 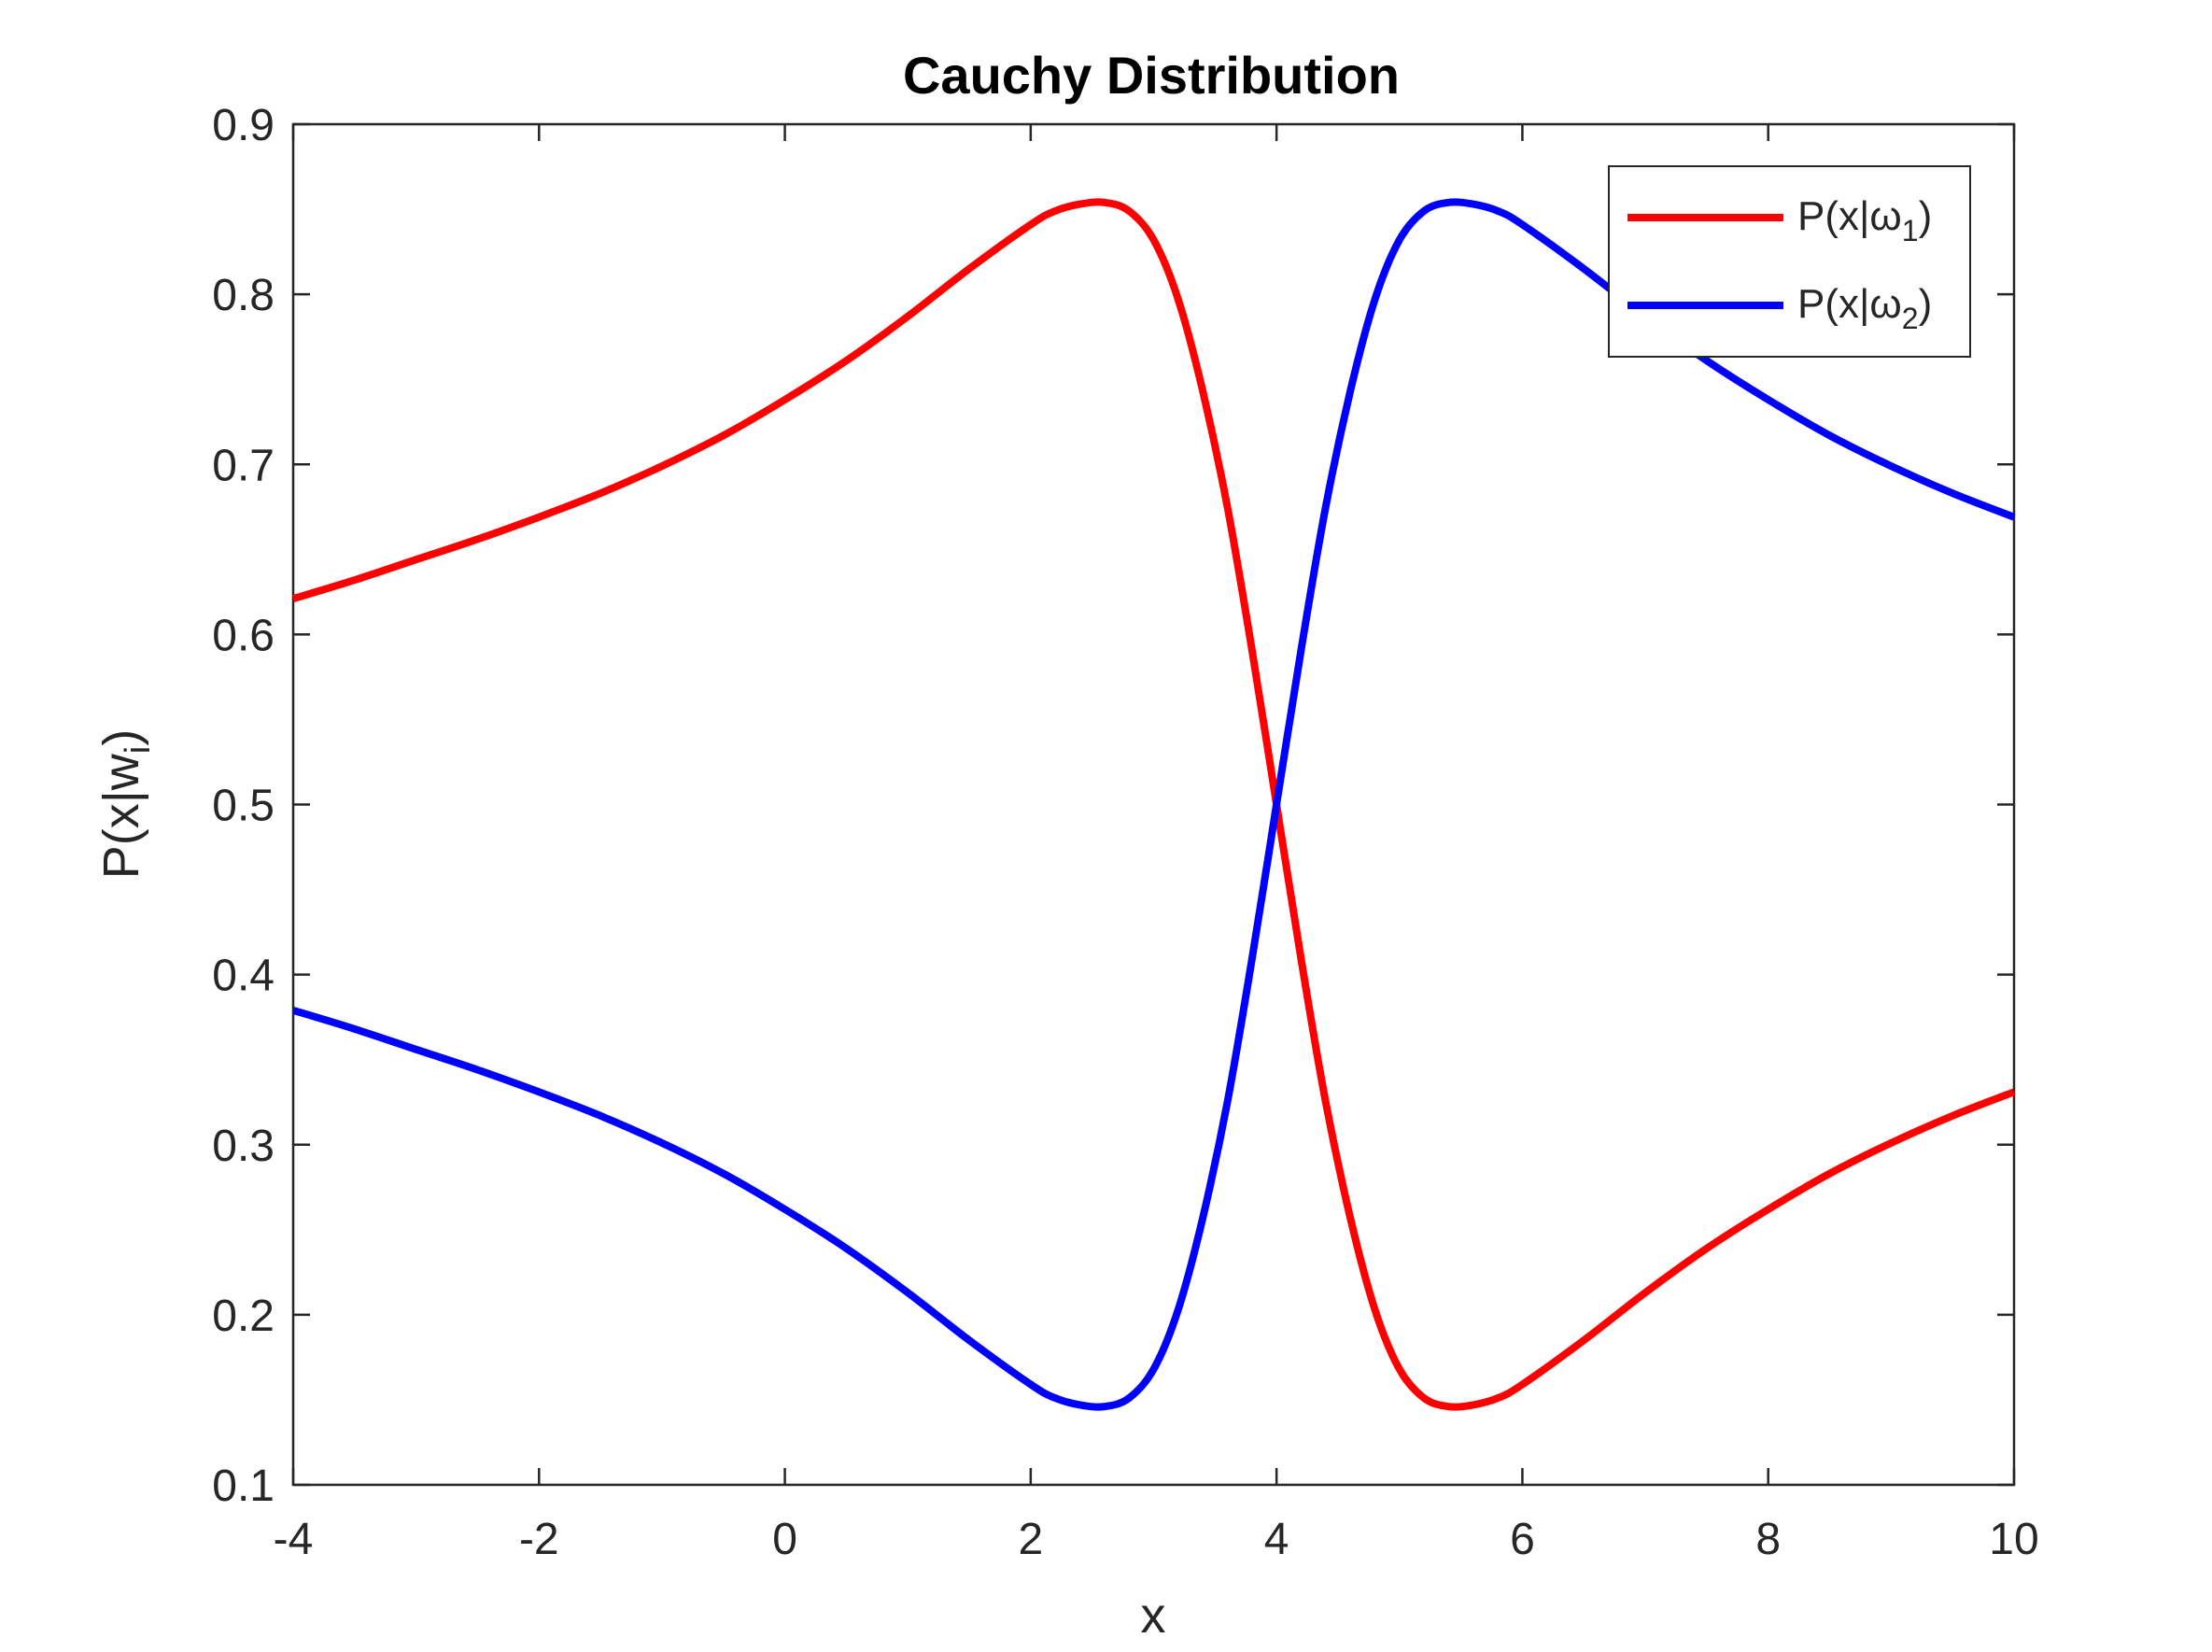 What do you see at coordinates (121, 737) in the screenshot?
I see `y-axis-label-close: )` at bounding box center [121, 737].